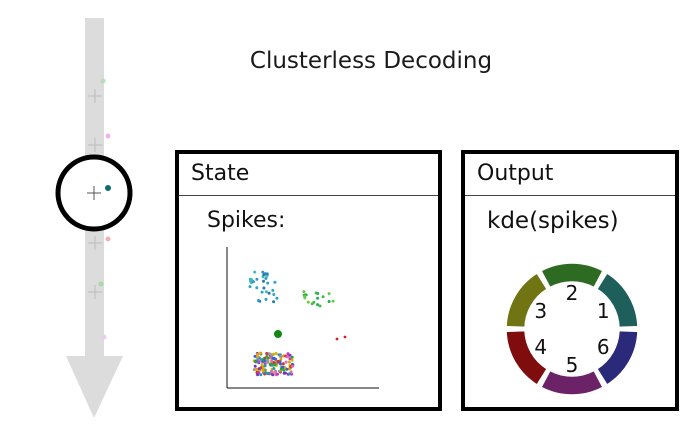 Image resolution: width=700 pixels, height=435 pixels. What do you see at coordinates (553, 221) in the screenshot?
I see `kde-label: kde(spikes)` at bounding box center [553, 221].